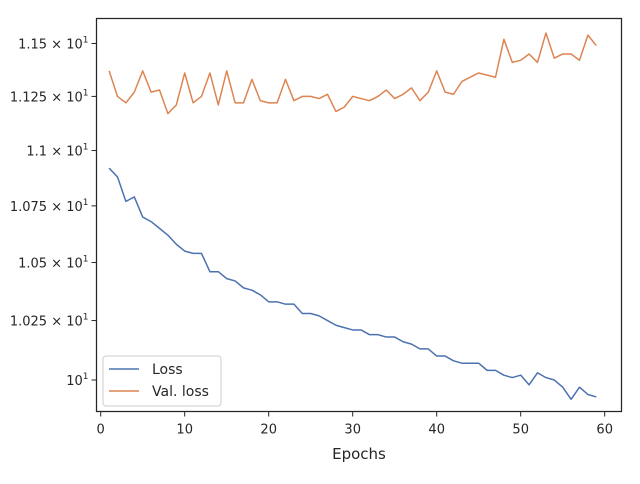  Describe the element at coordinates (53, 263) in the screenshot. I see `y-tick-label: 1.05 × 10¹` at that location.